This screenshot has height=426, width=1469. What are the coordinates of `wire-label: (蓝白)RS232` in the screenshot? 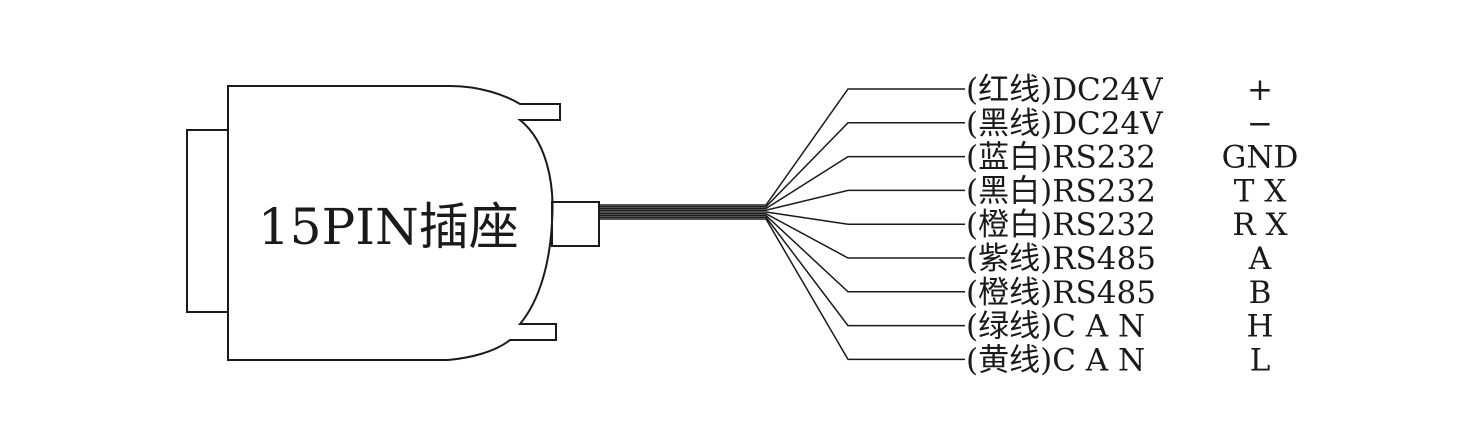 It's located at (1061, 158).